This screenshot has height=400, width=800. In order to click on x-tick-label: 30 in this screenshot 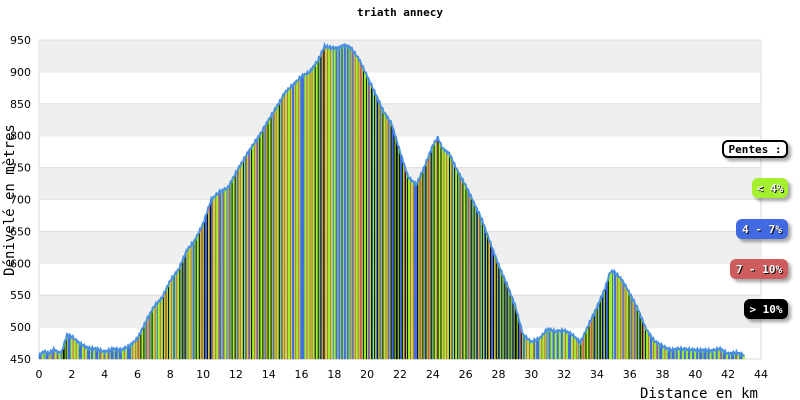, I will do `click(531, 374)`.